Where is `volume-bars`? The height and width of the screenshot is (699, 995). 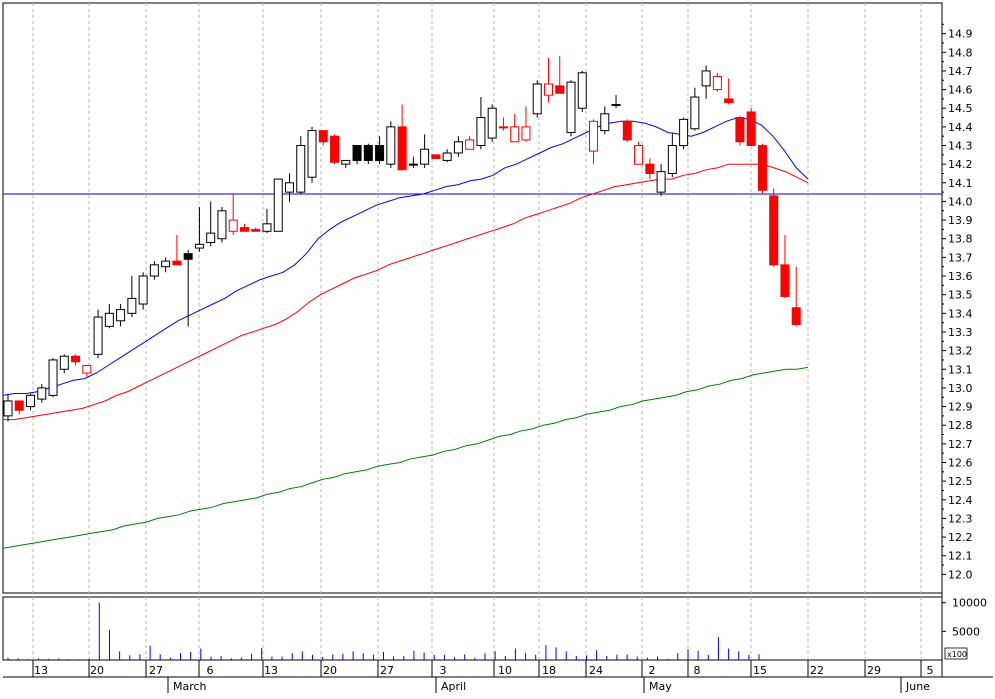 volume-bars is located at coordinates (383, 631).